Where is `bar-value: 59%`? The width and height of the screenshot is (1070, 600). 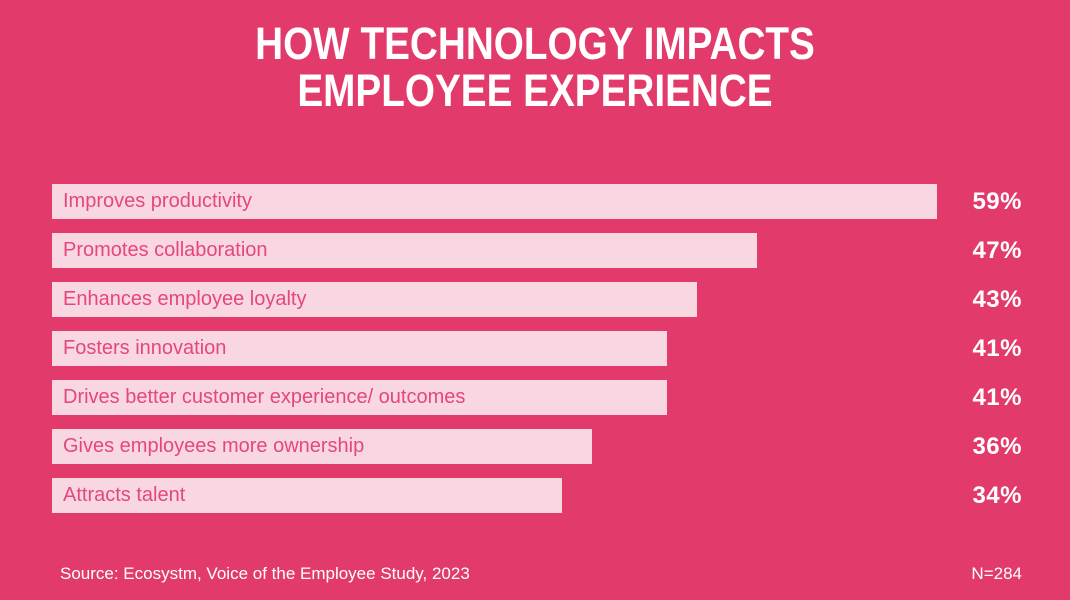 bar-value: 59% is located at coordinates (997, 201).